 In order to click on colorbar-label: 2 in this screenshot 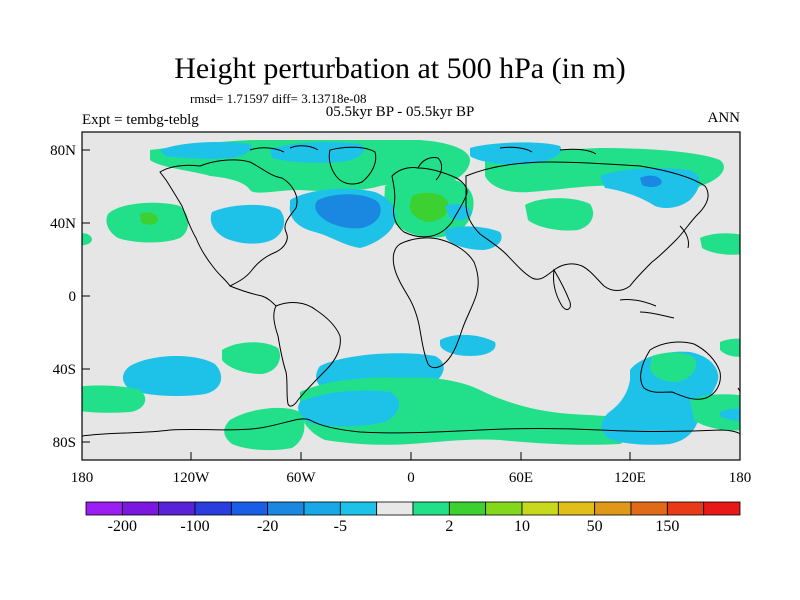, I will do `click(449, 526)`.